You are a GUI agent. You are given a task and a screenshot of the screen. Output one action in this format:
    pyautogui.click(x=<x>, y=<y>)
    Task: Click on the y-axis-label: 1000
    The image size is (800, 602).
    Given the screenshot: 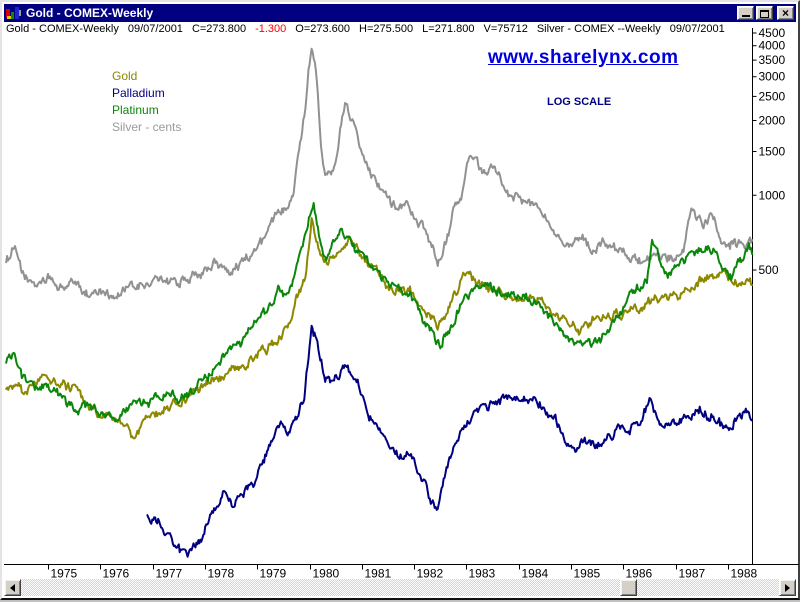 What is the action you would take?
    pyautogui.click(x=772, y=195)
    